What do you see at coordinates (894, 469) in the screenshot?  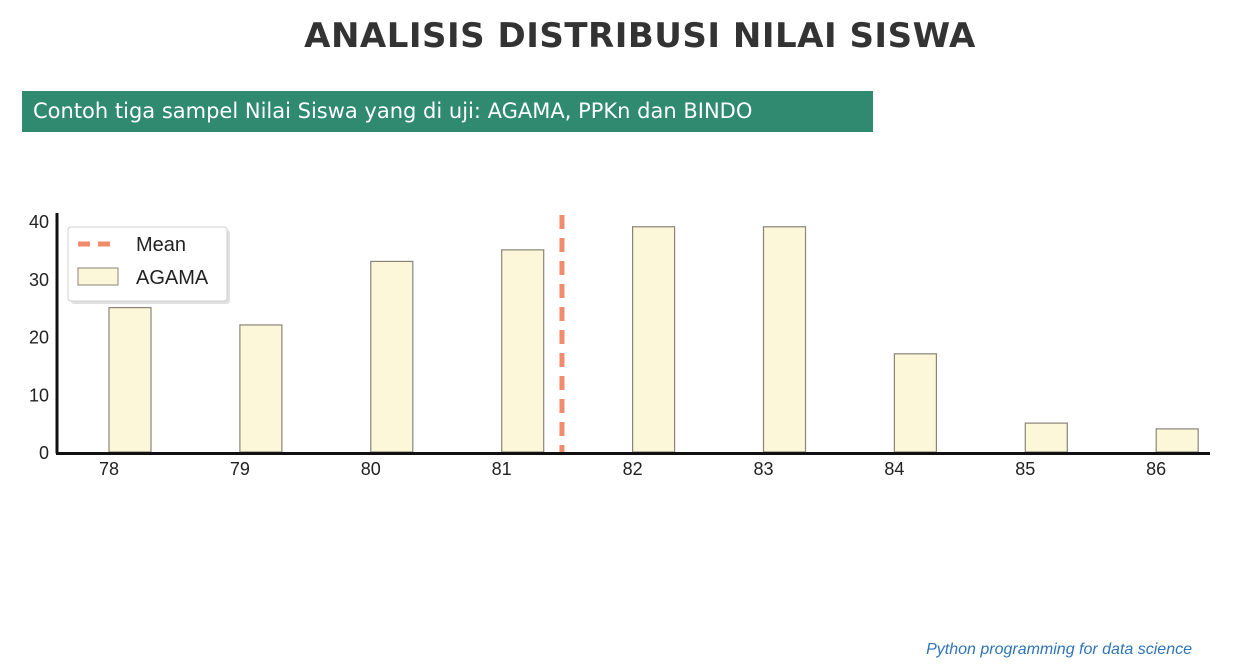 I see `x-tick-label-84: 84` at bounding box center [894, 469].